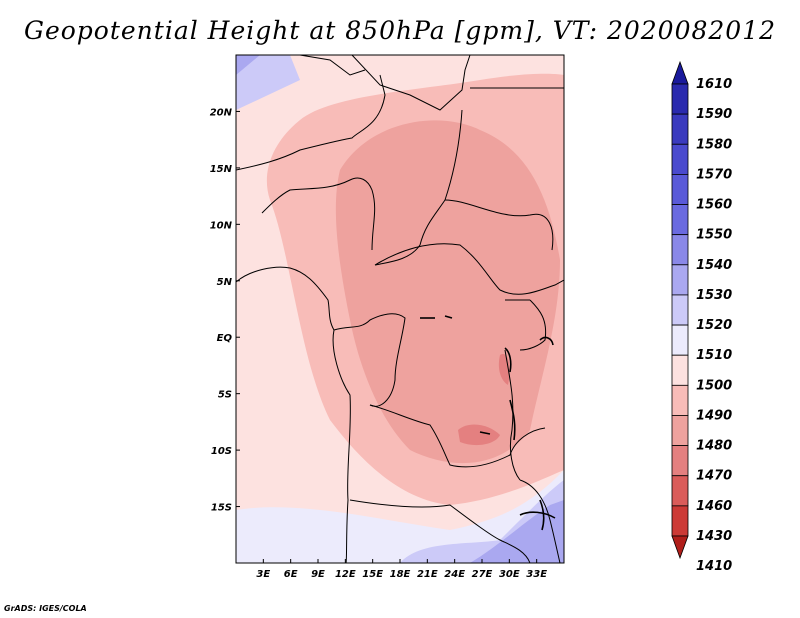  Describe the element at coordinates (311, 122) in the screenshot. I see `border-niger-north` at that location.